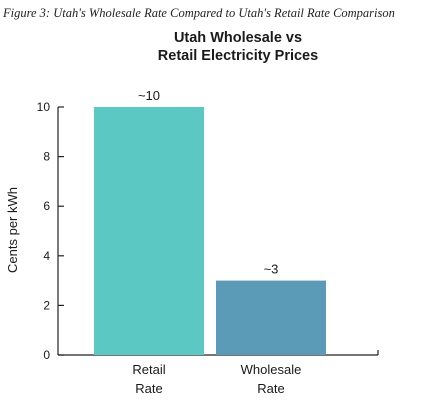 The width and height of the screenshot is (436, 409). Describe the element at coordinates (46, 355) in the screenshot. I see `y-tick-label: 0` at that location.